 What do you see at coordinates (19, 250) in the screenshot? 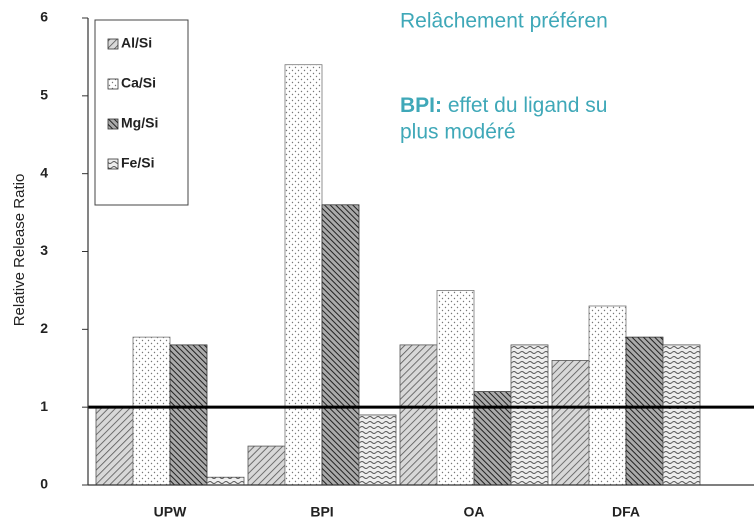
I see `y-axis-label: Relative Release Ratio` at bounding box center [19, 250].